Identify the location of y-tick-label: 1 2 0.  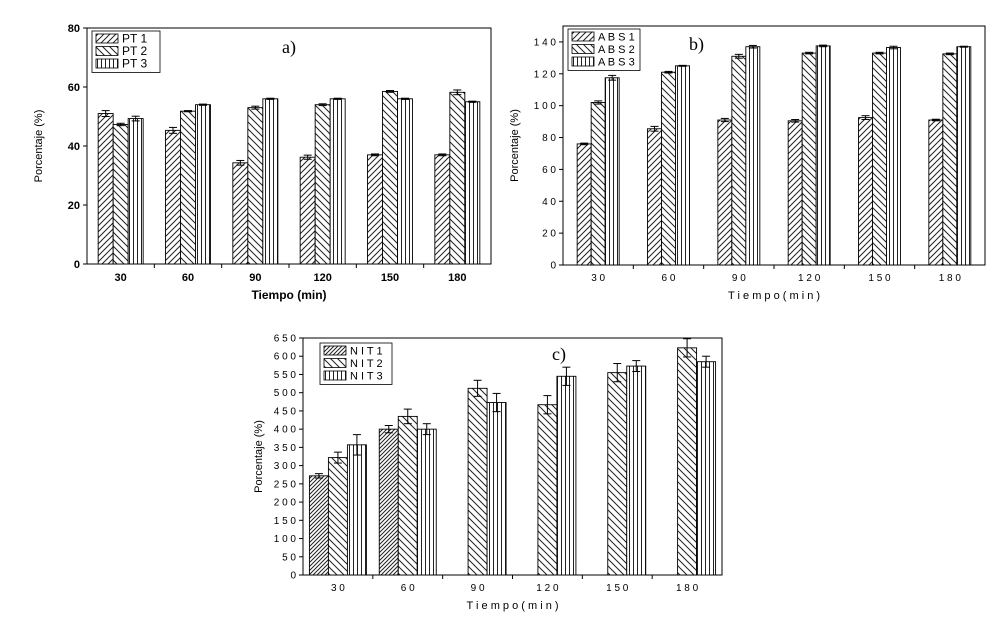
(545, 74).